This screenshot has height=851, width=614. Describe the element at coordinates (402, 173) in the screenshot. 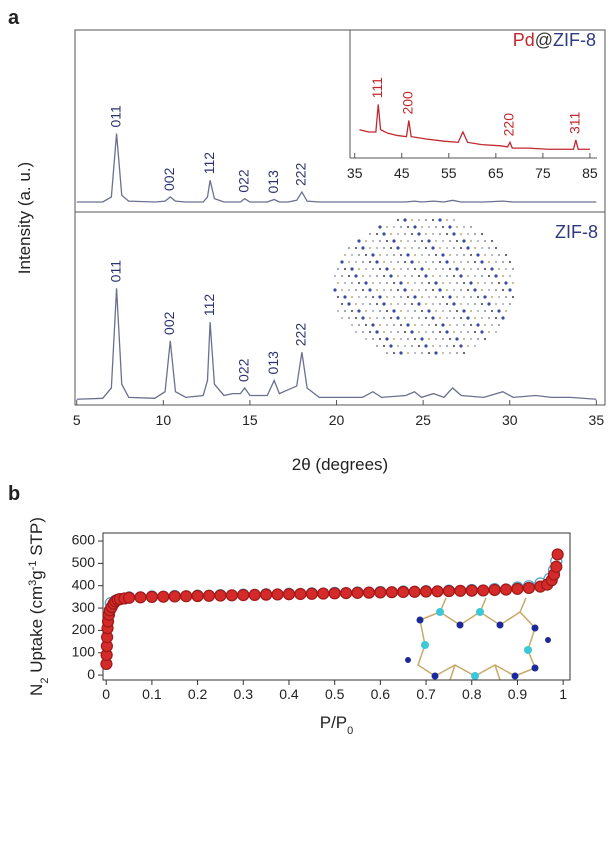

I see `x-tick-label: 45` at that location.